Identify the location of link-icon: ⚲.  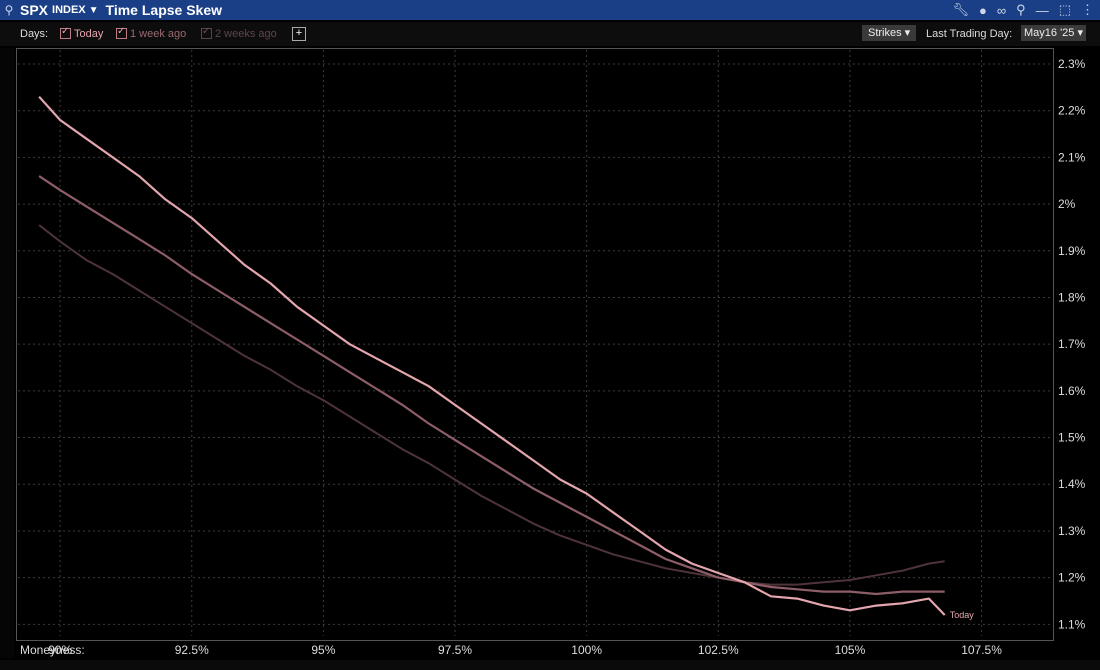
(9, 10).